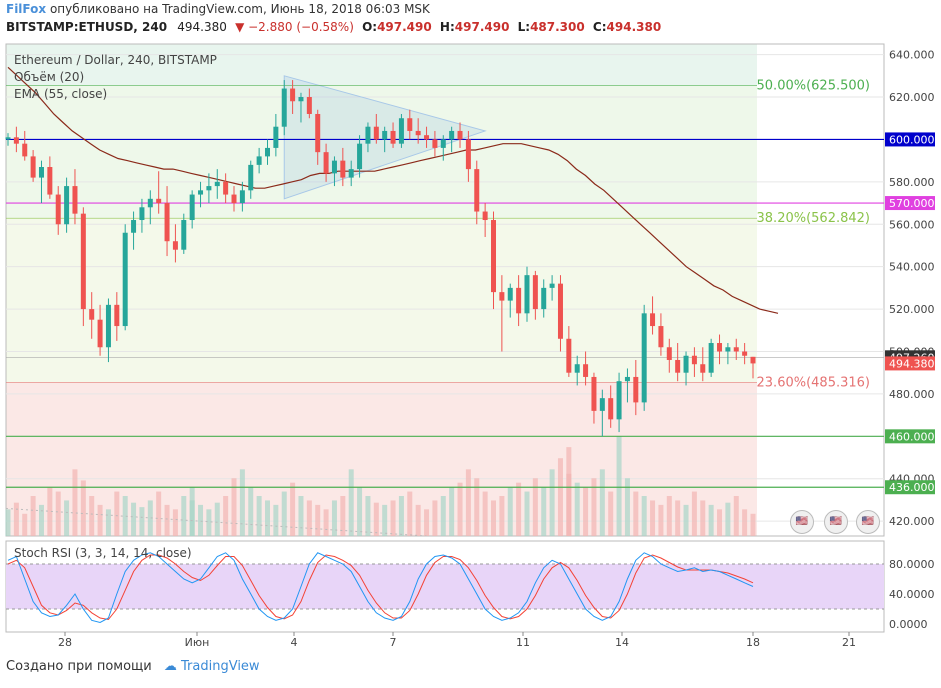 This screenshot has width=941, height=688. Describe the element at coordinates (557, 27) in the screenshot. I see `low-value: 487.300` at that location.